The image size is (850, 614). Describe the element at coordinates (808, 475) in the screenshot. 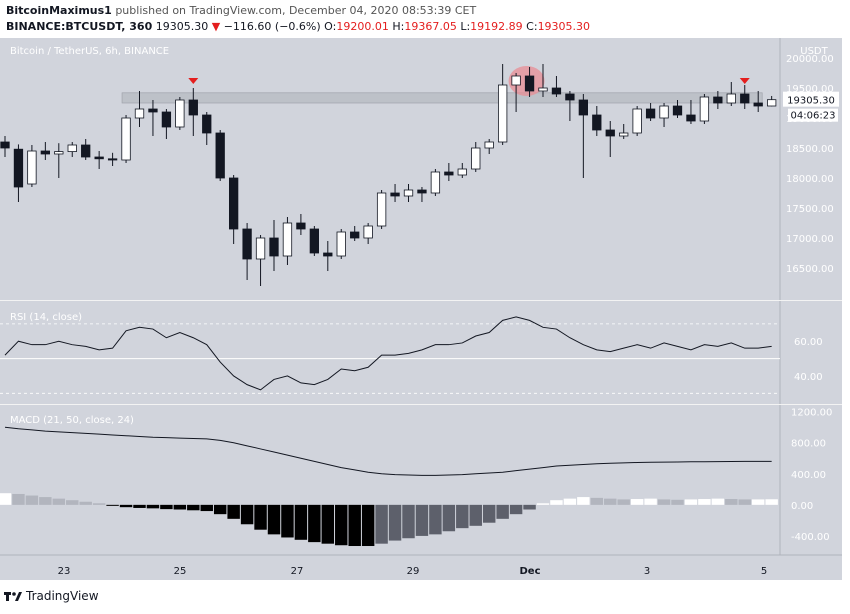

I see `macd-tick-label: 400.00` at that location.